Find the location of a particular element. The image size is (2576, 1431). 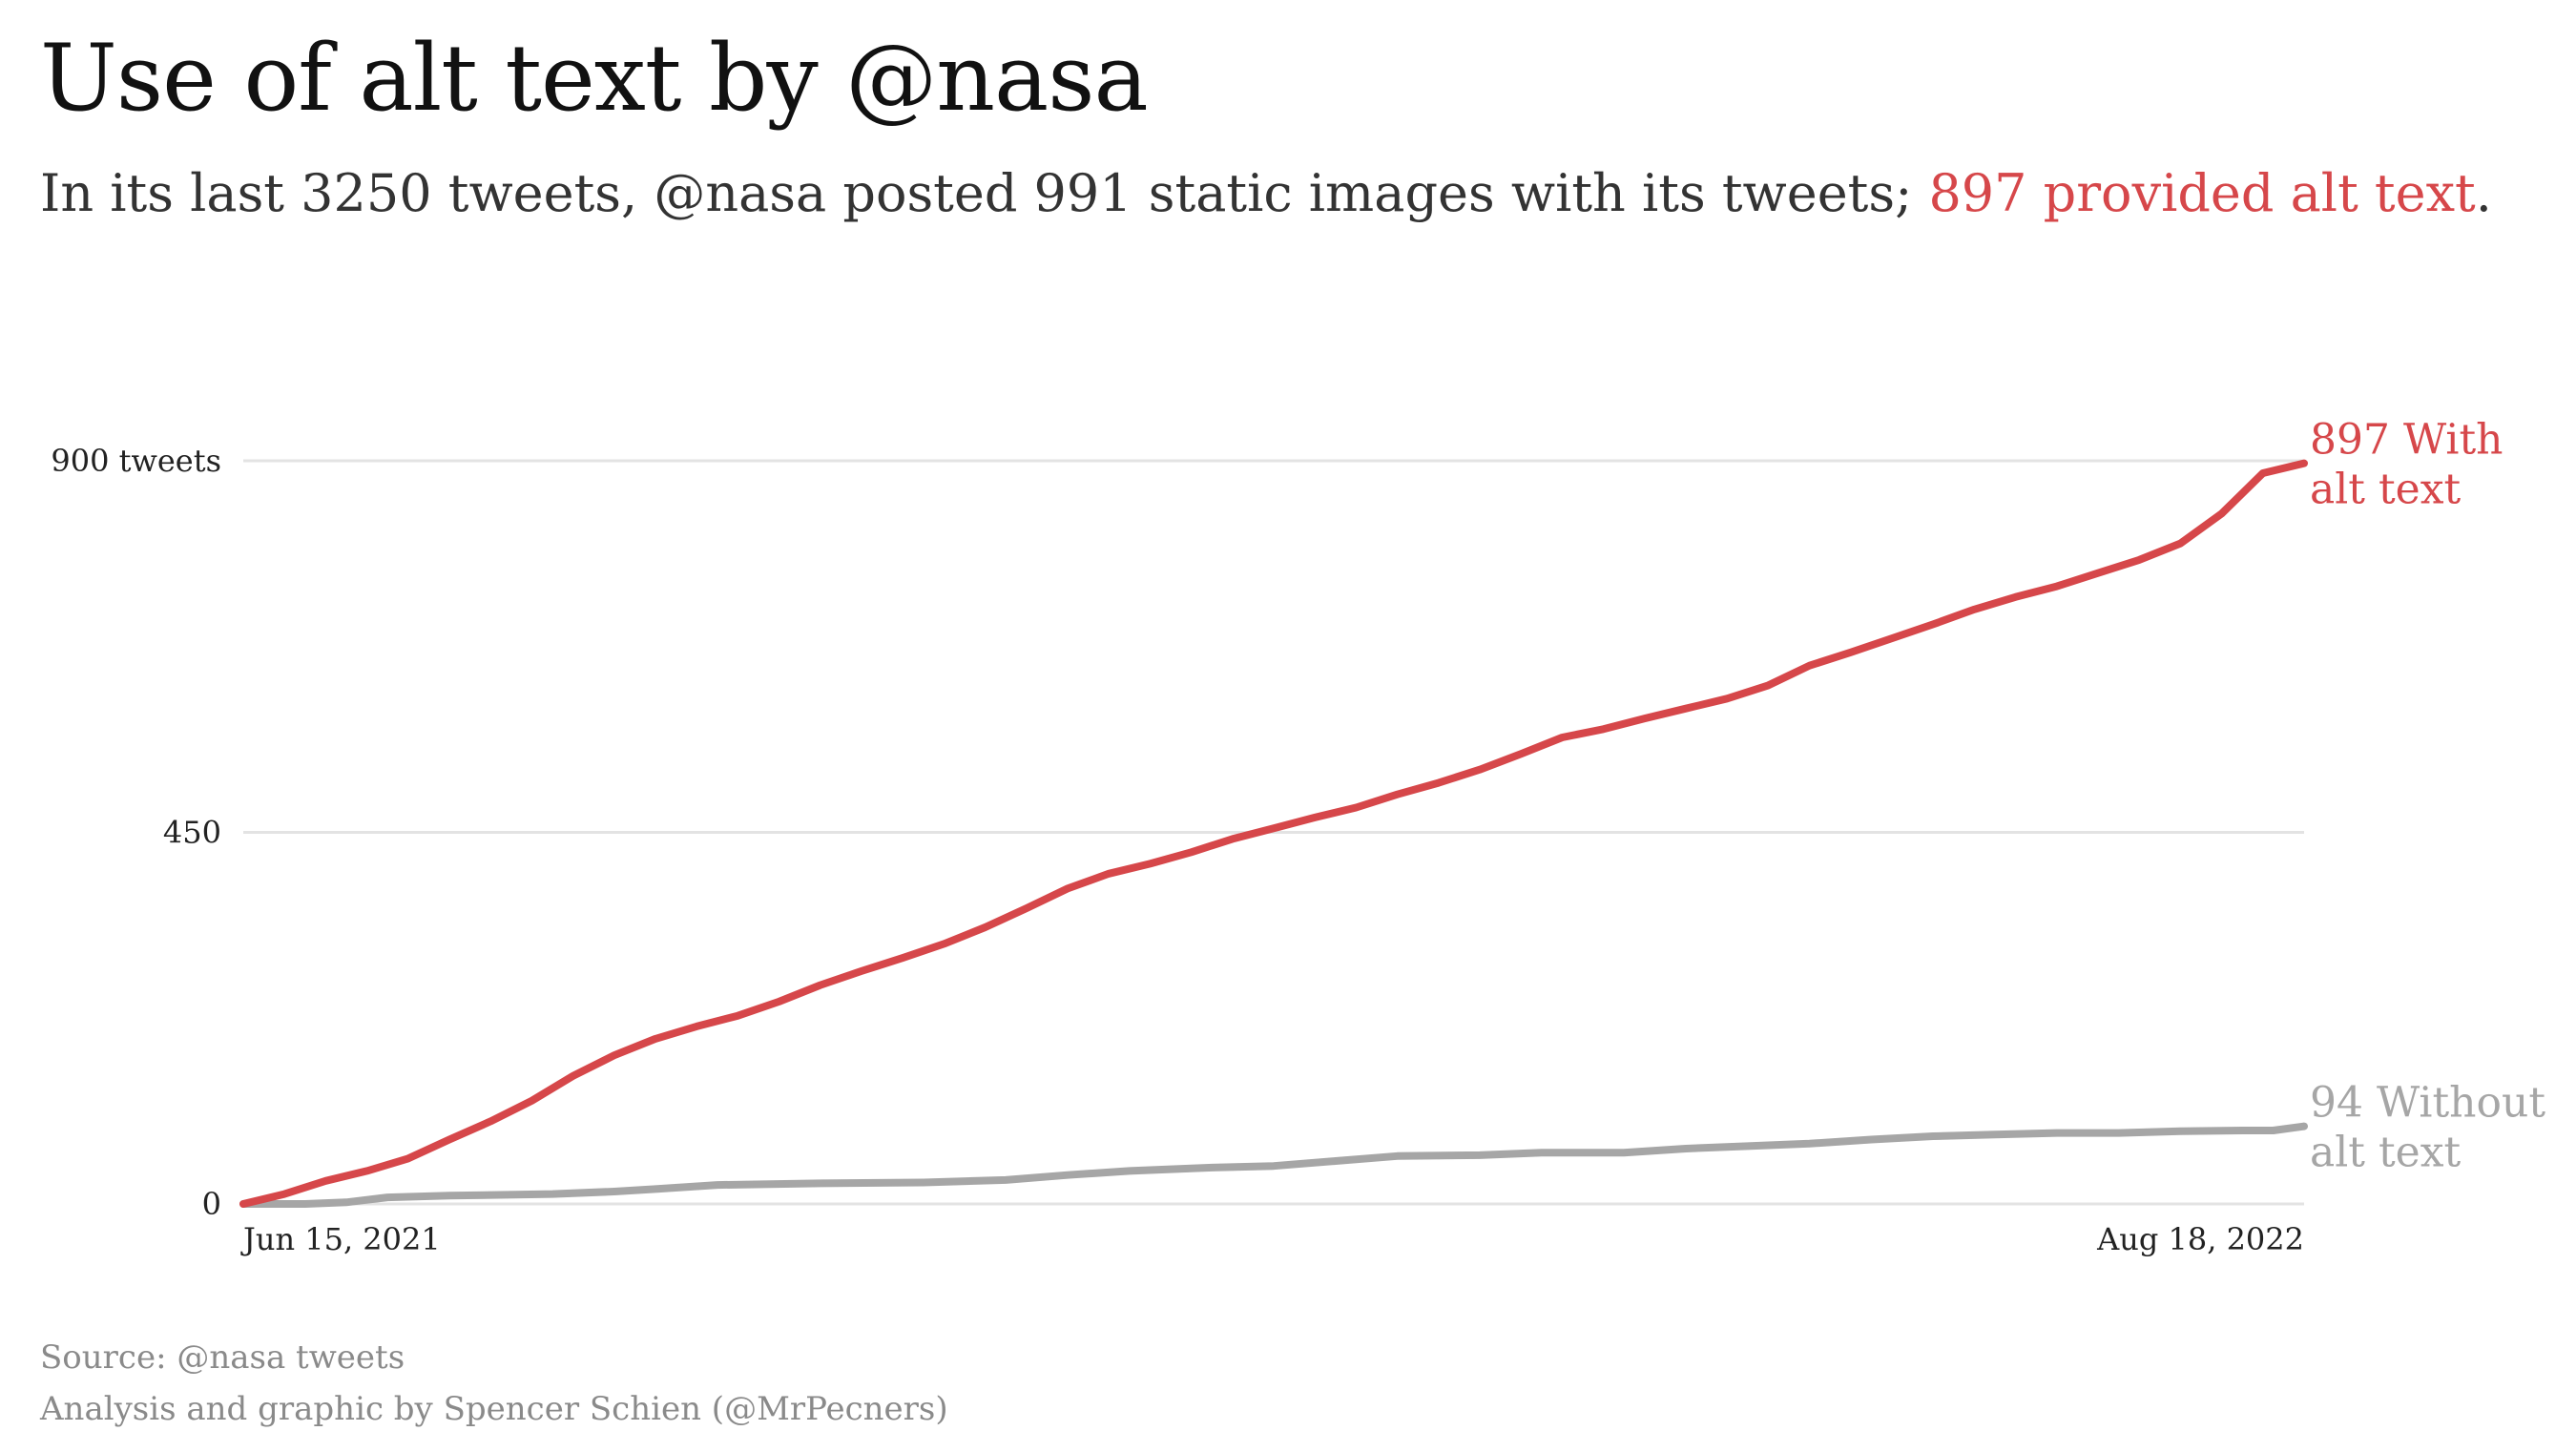

series-end-label-with-alt-line1: 897 With is located at coordinates (2406, 440).